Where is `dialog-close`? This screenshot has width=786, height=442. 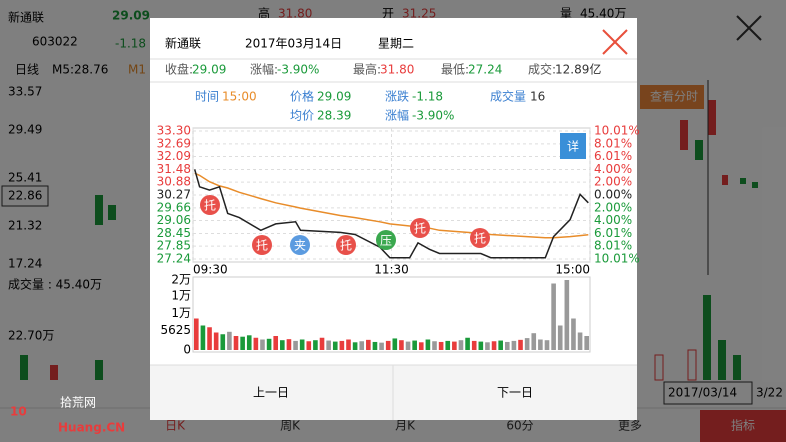
dialog-close is located at coordinates (615, 42).